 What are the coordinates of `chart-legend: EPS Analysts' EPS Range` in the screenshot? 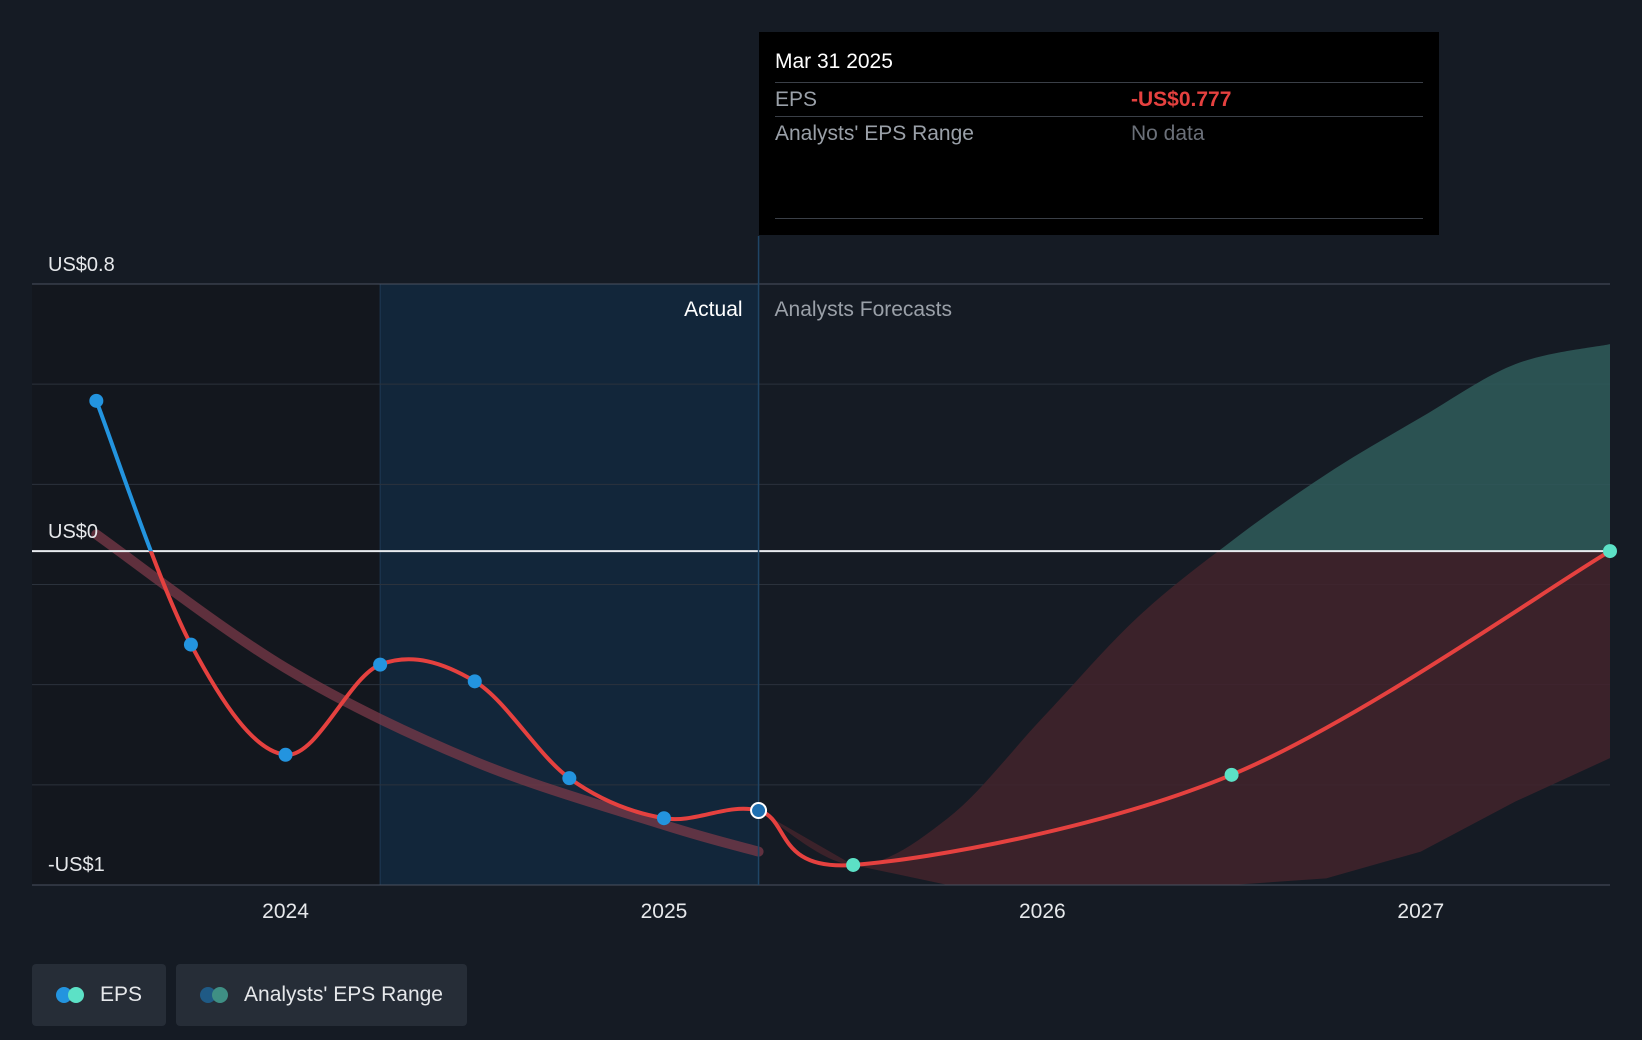 It's located at (249, 995).